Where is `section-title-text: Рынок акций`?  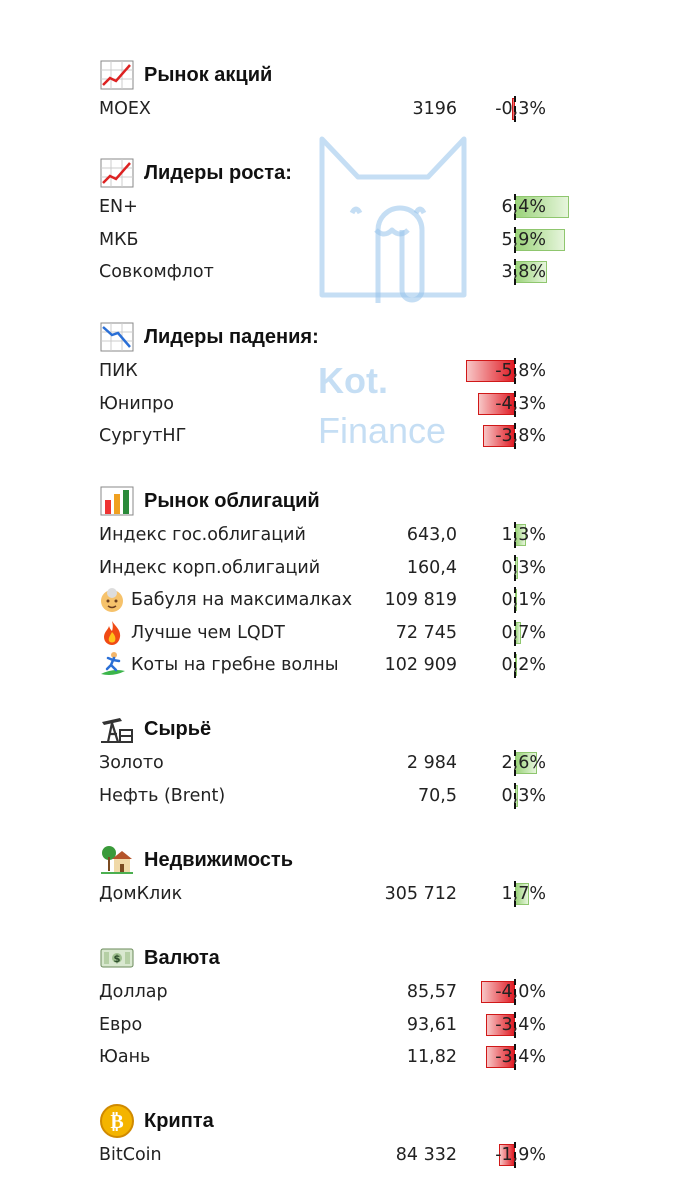 section-title-text: Рынок акций is located at coordinates (208, 74).